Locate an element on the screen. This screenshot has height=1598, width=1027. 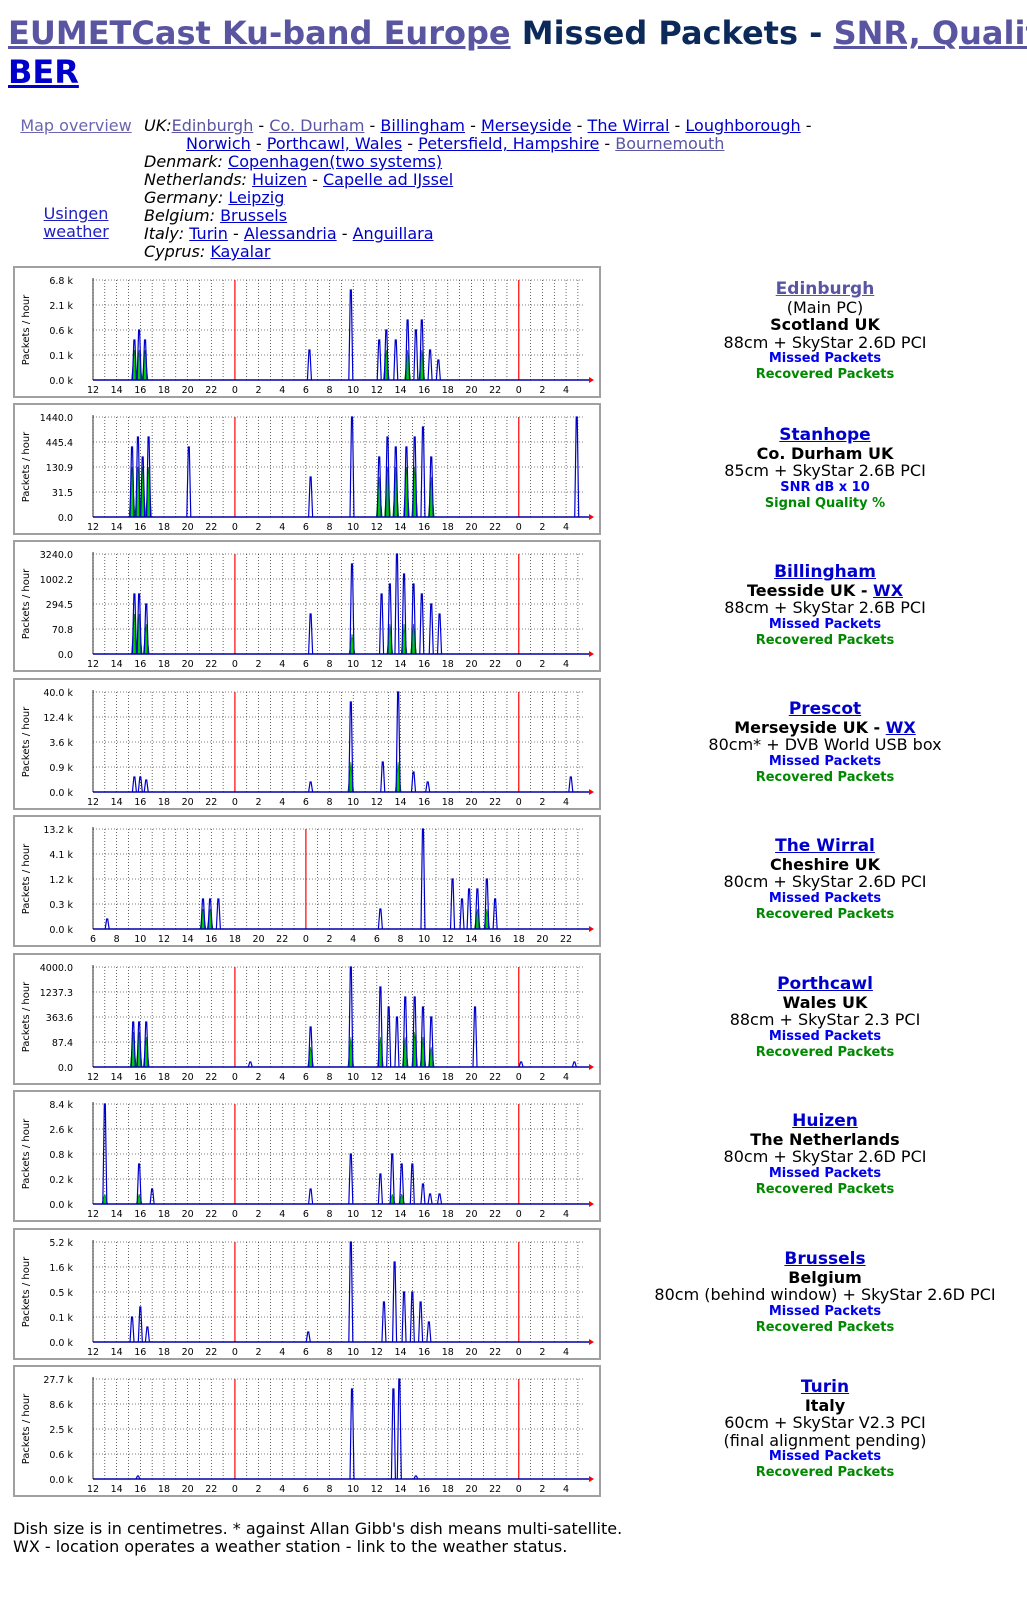
x-tick-label: 22 is located at coordinates (495, 802).